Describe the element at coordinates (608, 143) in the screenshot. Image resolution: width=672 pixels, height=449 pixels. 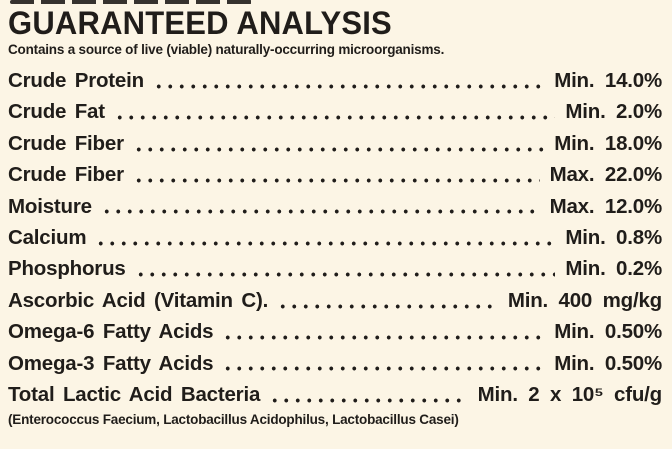
I see `row-value: Min. 18.0%` at that location.